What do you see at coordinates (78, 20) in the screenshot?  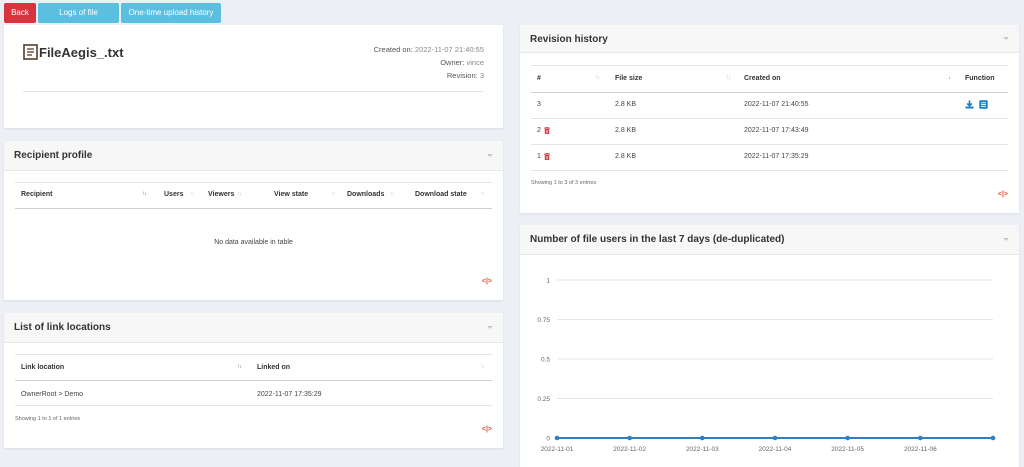 I see `logs-of-file-sharing-button: Logs of file sharing` at bounding box center [78, 20].